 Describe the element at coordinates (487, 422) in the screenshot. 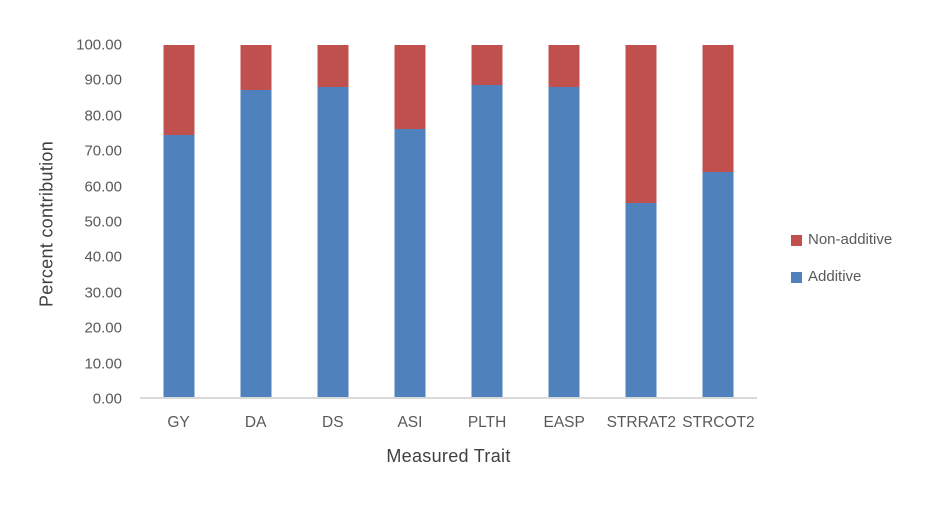

I see `x-tick-label-plth: PLTH` at that location.